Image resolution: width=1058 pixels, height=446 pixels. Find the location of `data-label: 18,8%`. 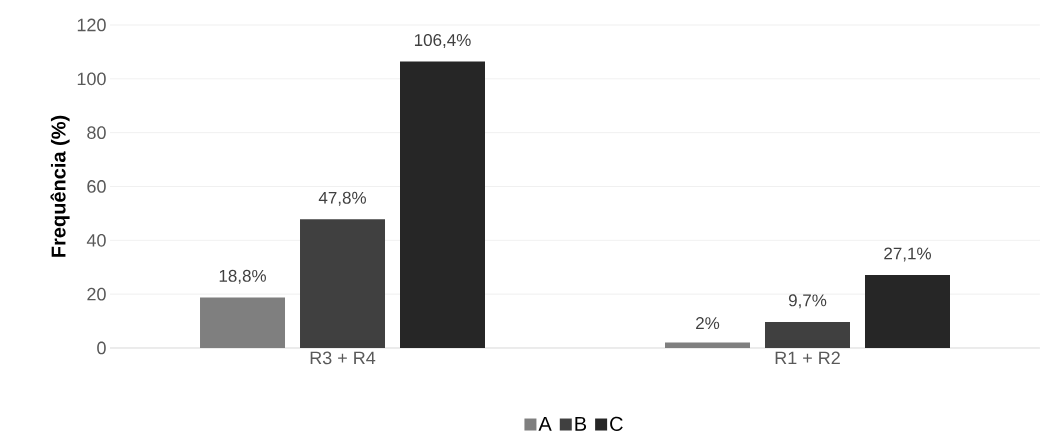

data-label: 18,8% is located at coordinates (242, 276).